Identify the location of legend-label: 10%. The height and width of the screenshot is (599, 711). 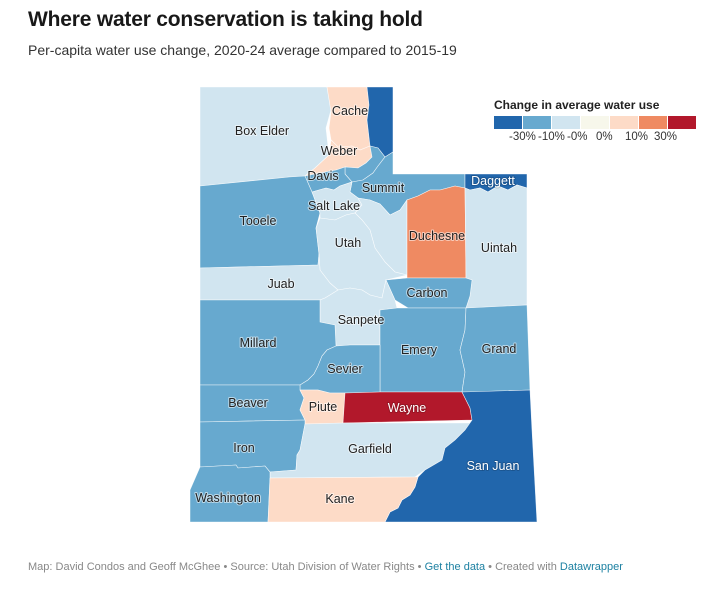
(637, 137).